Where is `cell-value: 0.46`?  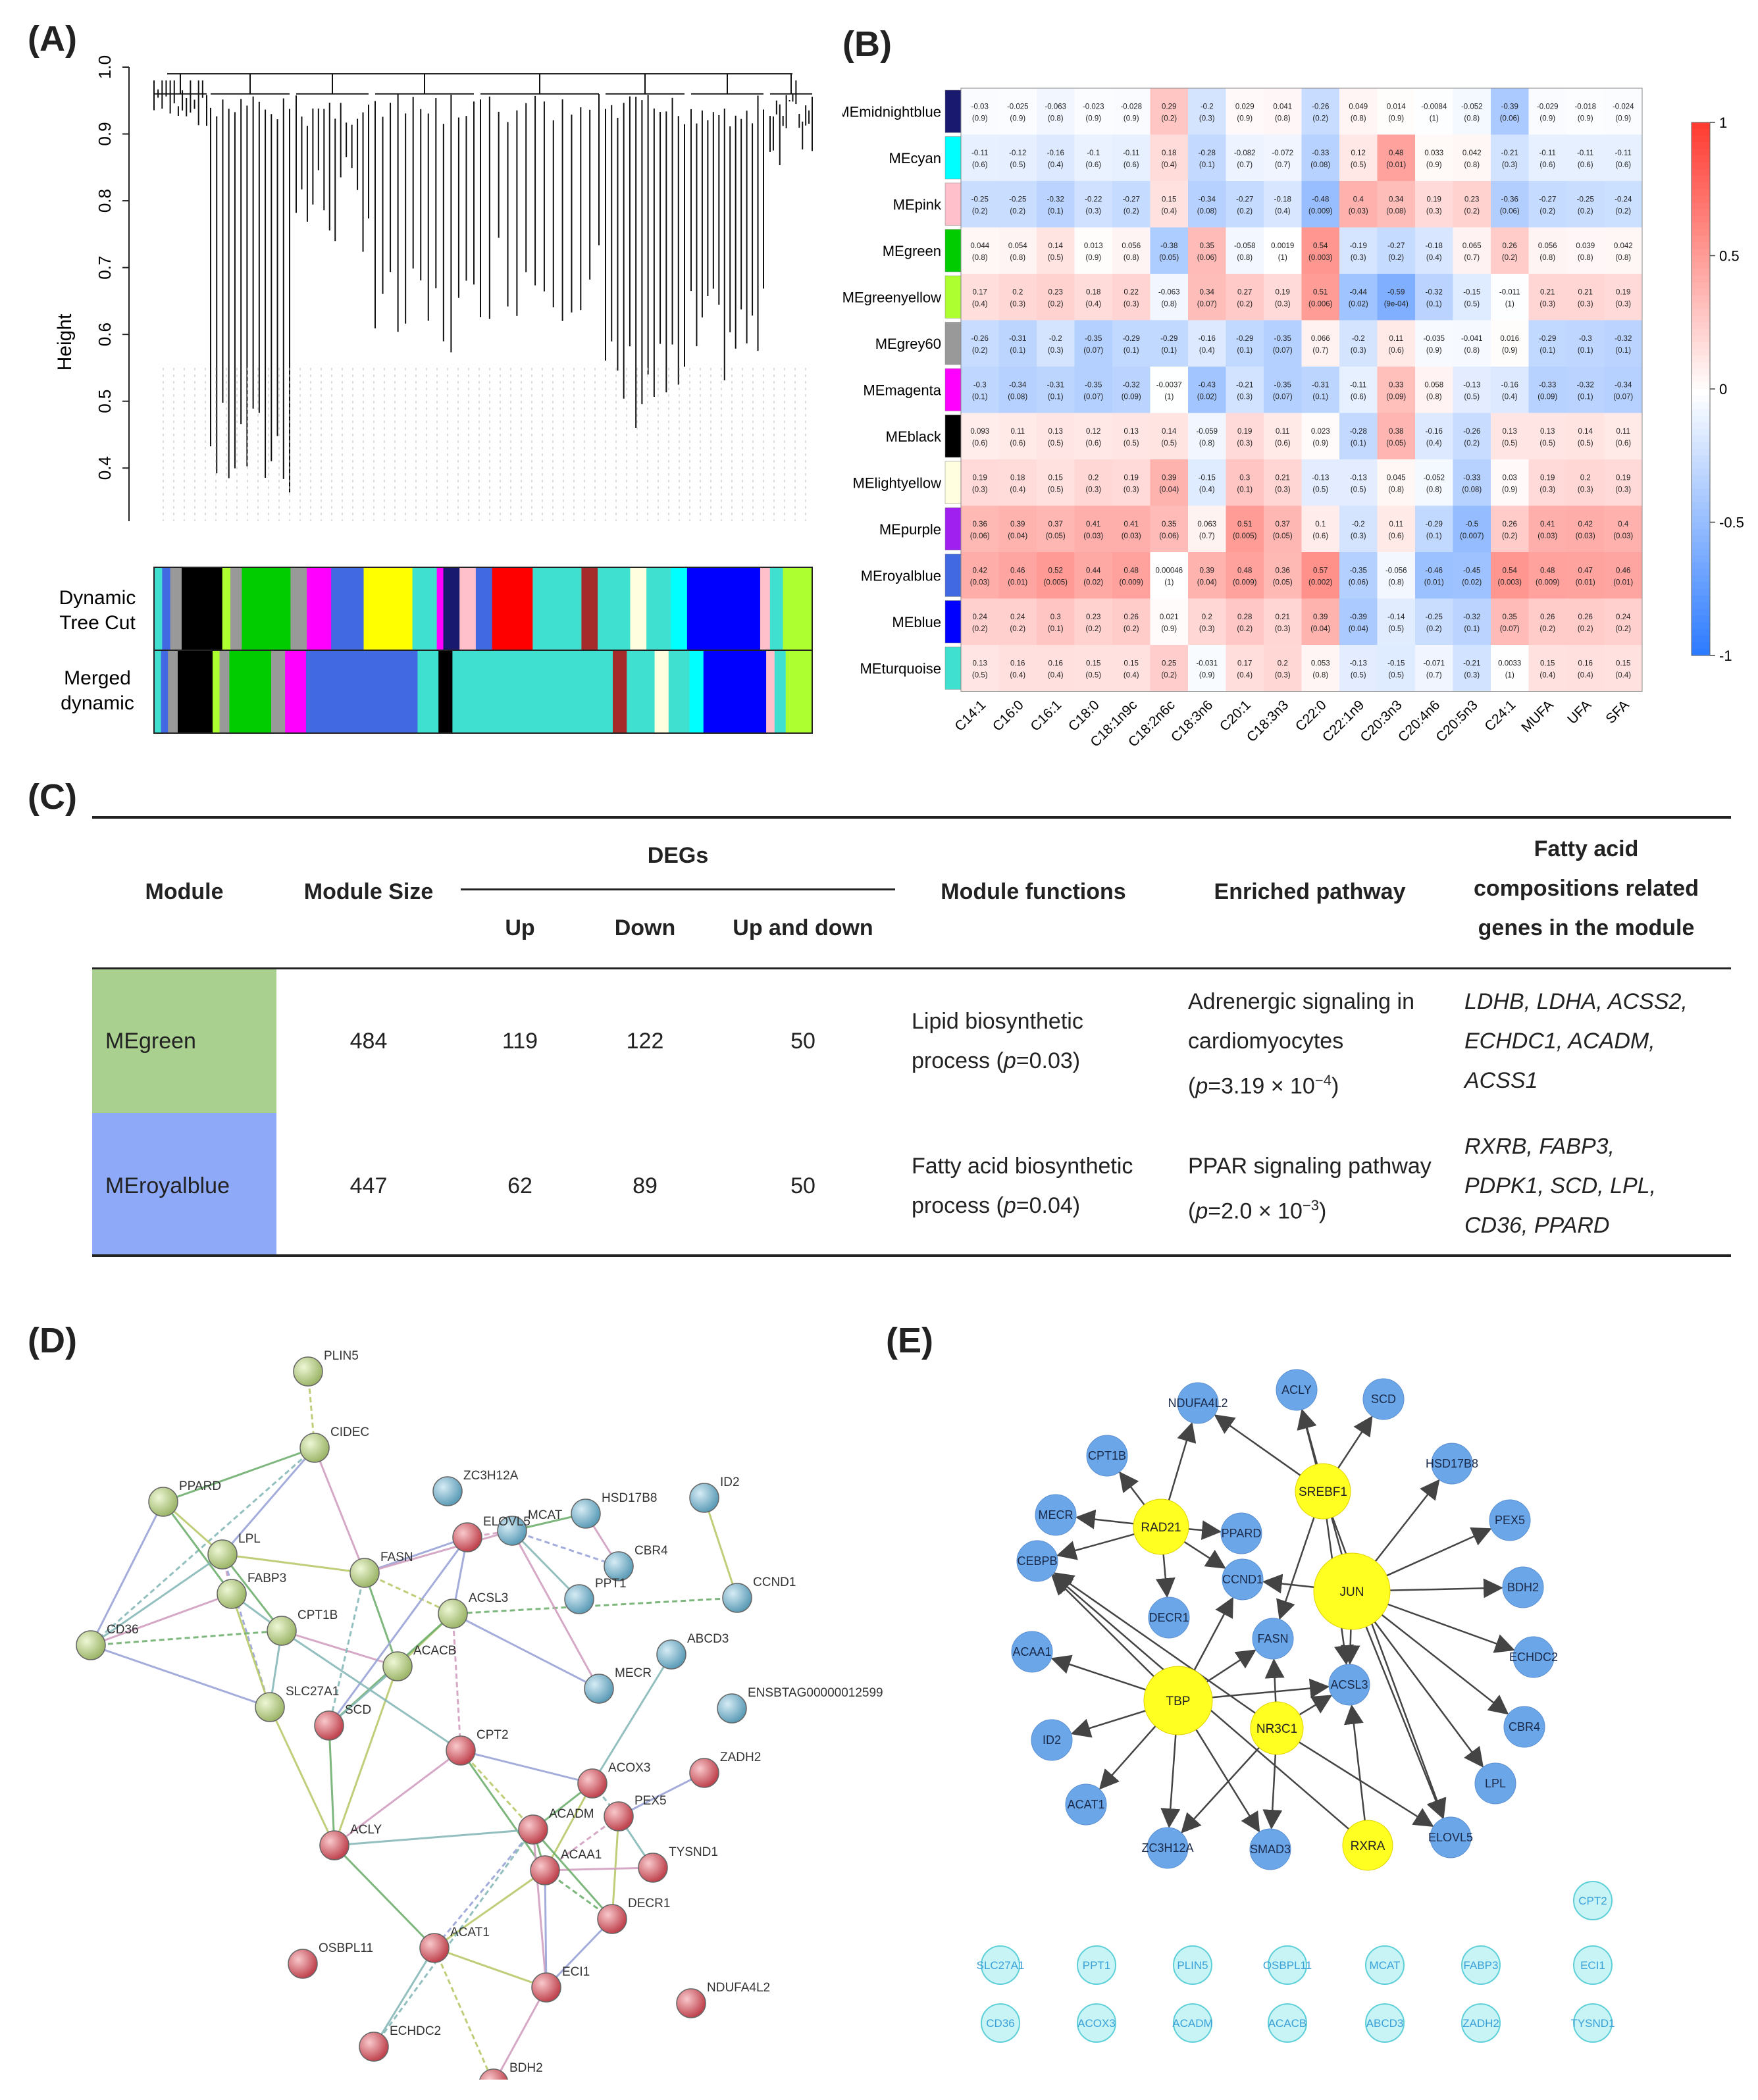
cell-value: 0.46 is located at coordinates (1017, 571).